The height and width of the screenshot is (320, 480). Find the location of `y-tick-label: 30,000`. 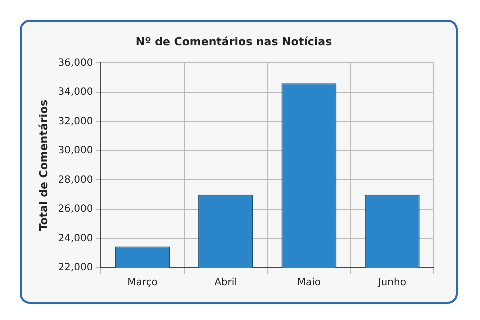

y-tick-label: 30,000 is located at coordinates (76, 151).